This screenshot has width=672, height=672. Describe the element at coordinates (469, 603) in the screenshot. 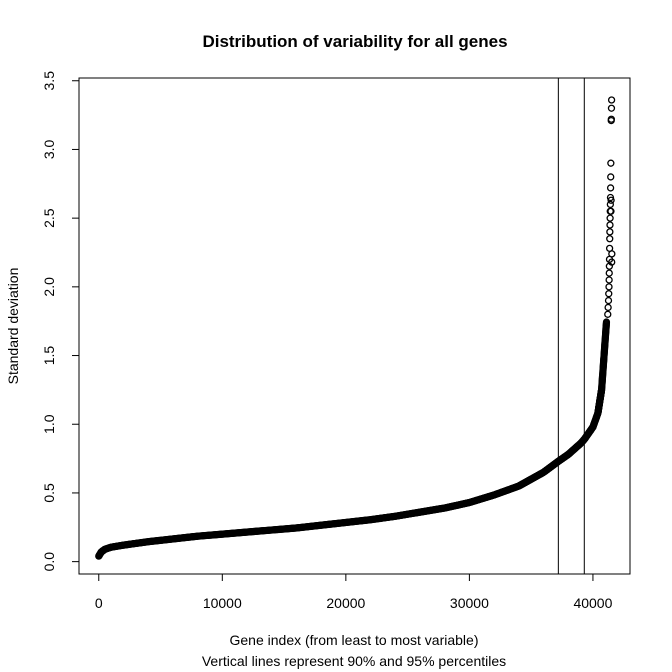

I see `x-tick-label: 30000` at that location.